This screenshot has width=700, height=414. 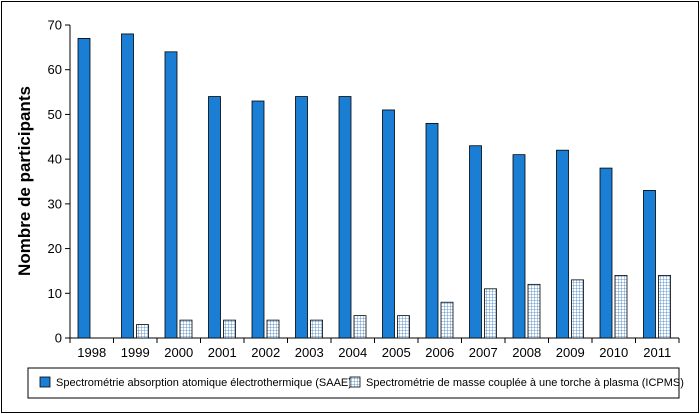 What do you see at coordinates (55, 203) in the screenshot?
I see `y-tick-label: 30` at bounding box center [55, 203].